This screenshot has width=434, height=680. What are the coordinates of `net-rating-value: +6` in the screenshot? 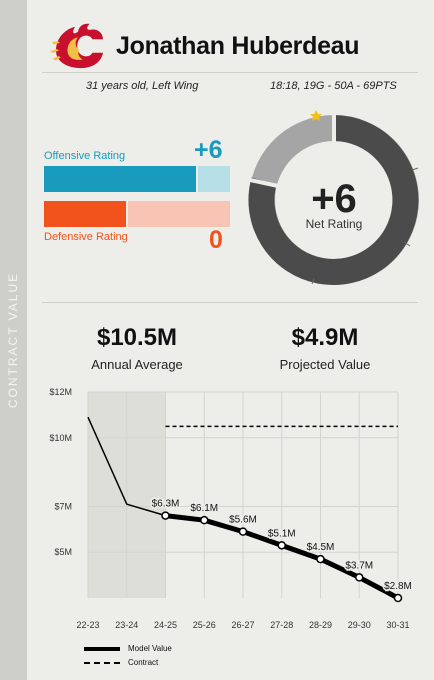 It's located at (334, 199).